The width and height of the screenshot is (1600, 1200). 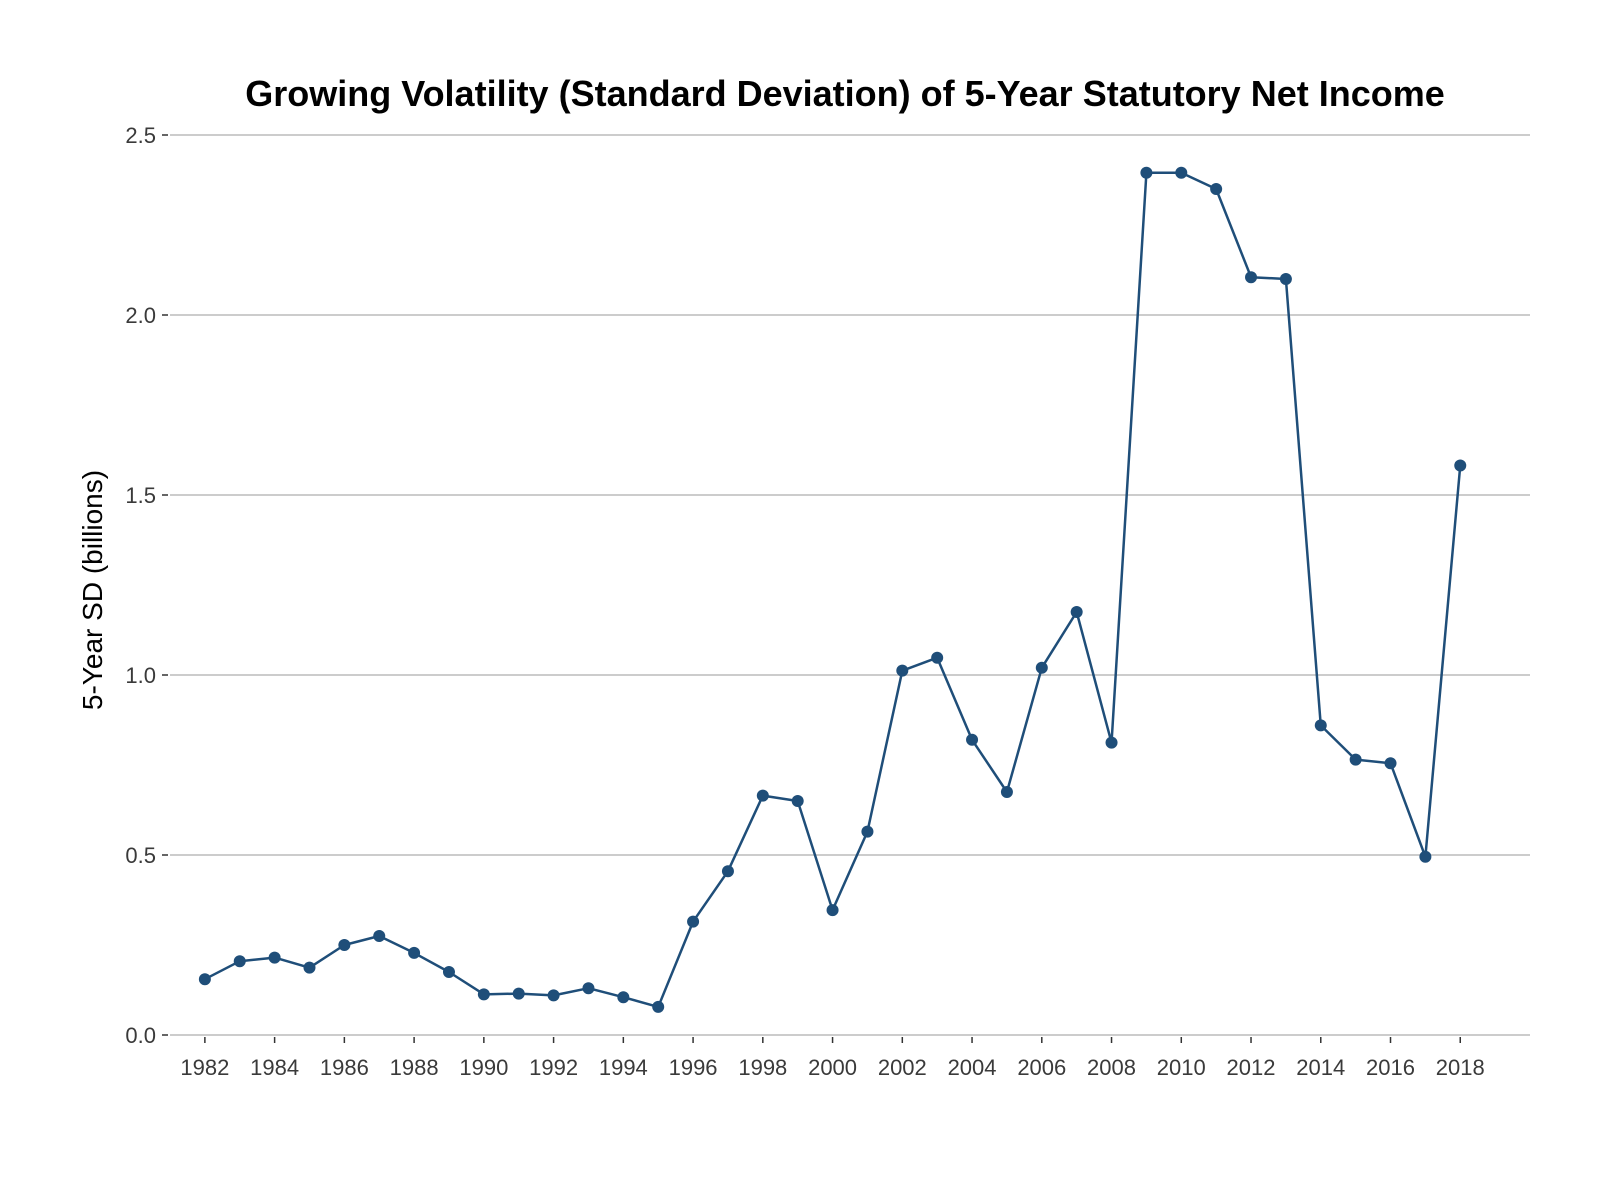 What do you see at coordinates (140, 675) in the screenshot?
I see `y-tick-label: 1.0` at bounding box center [140, 675].